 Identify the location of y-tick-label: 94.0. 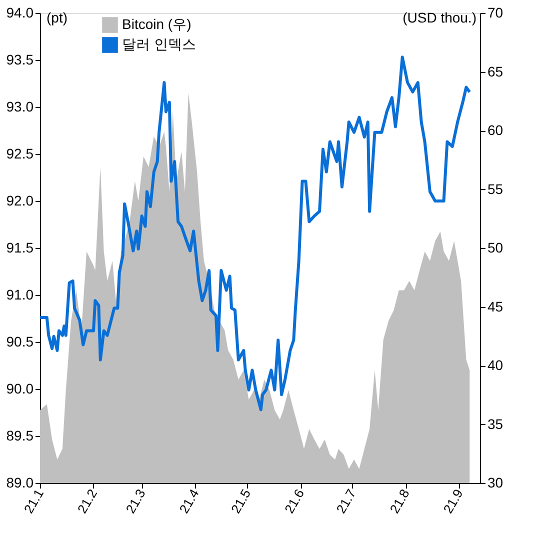
(20, 12).